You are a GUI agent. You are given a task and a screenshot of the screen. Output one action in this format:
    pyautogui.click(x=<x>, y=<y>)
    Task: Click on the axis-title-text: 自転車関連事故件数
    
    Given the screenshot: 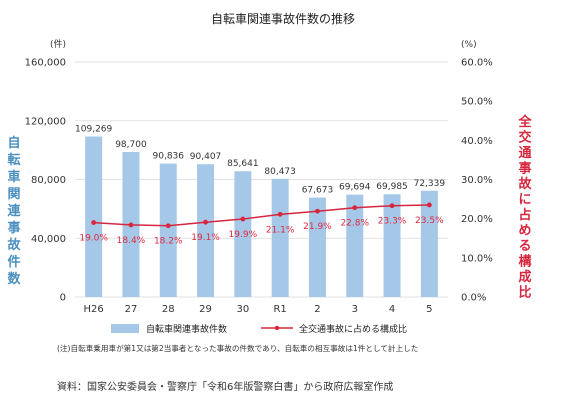 What is the action you would take?
    pyautogui.click(x=14, y=211)
    